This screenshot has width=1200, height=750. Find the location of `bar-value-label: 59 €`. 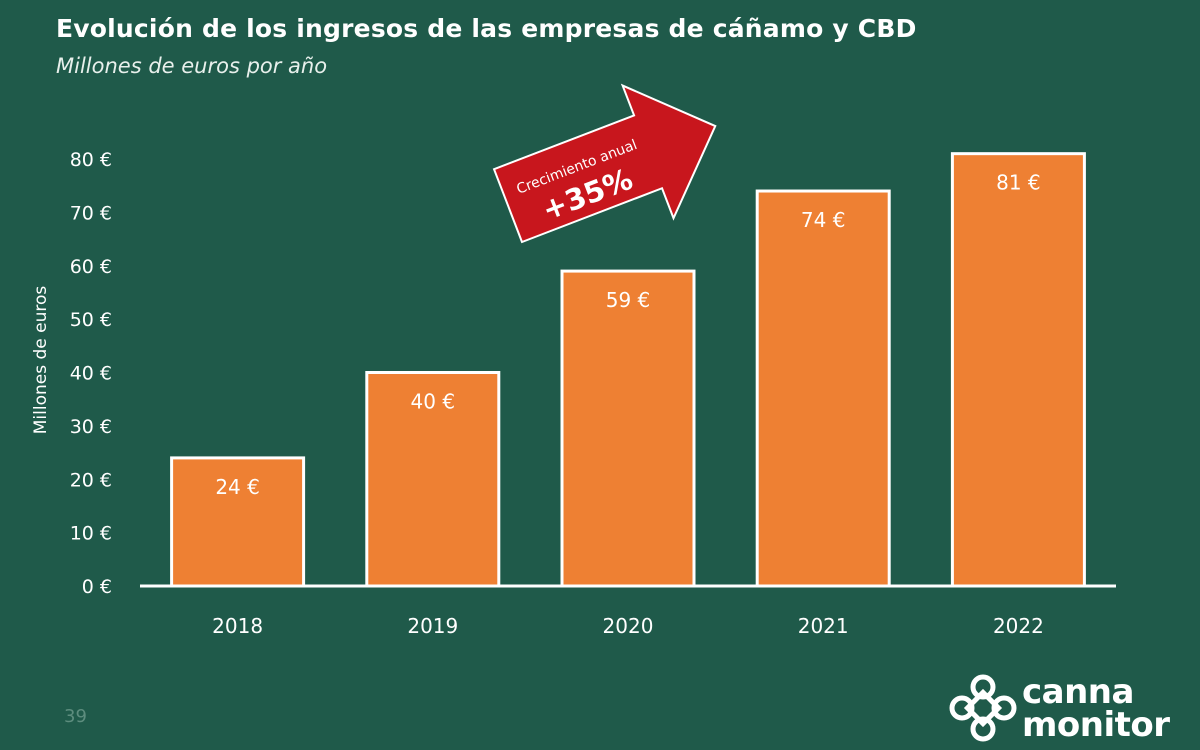

bar-value-label: 59 € is located at coordinates (628, 300).